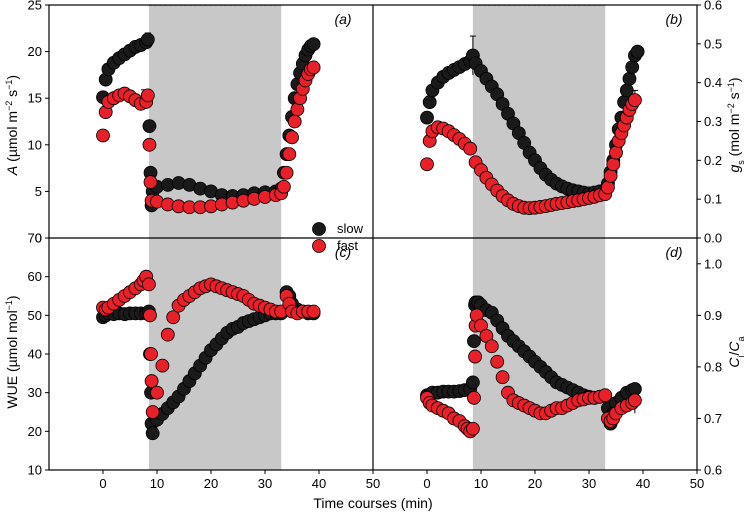 The image size is (750, 515). I want to click on y-tick-label-3-4: 1.0, so click(713, 263).